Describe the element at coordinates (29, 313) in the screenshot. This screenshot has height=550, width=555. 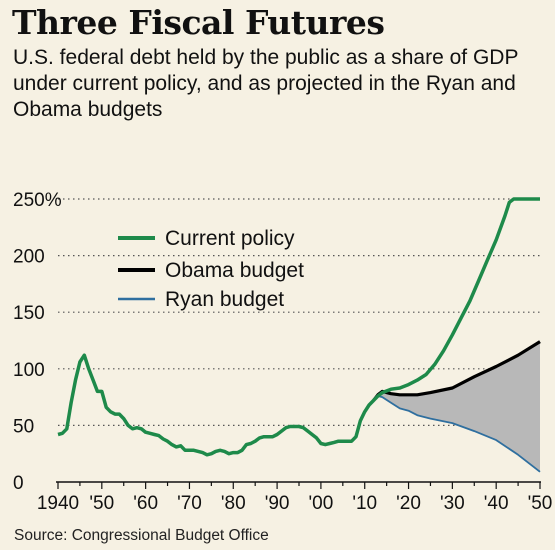
I see `y-tick-label: 150` at that location.